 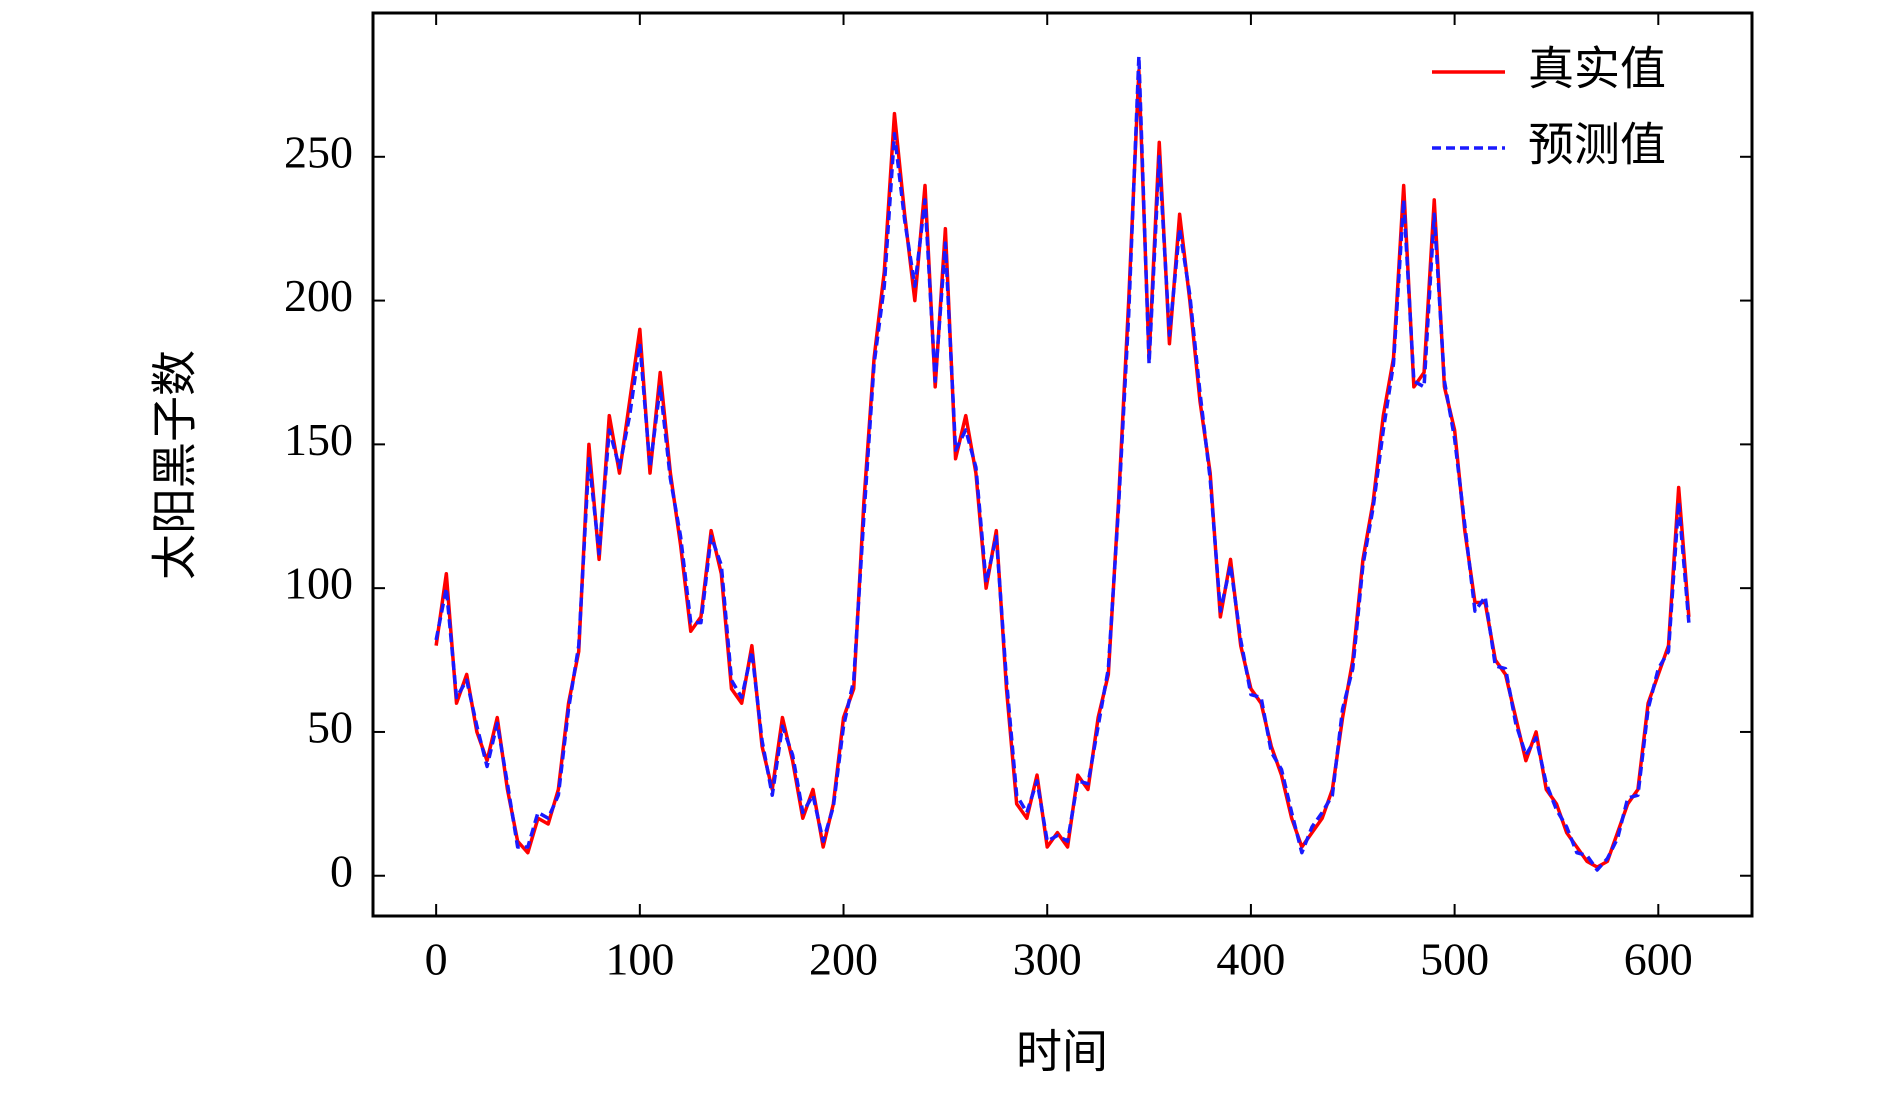 I want to click on x-tick-label: 100, so click(x=639, y=959).